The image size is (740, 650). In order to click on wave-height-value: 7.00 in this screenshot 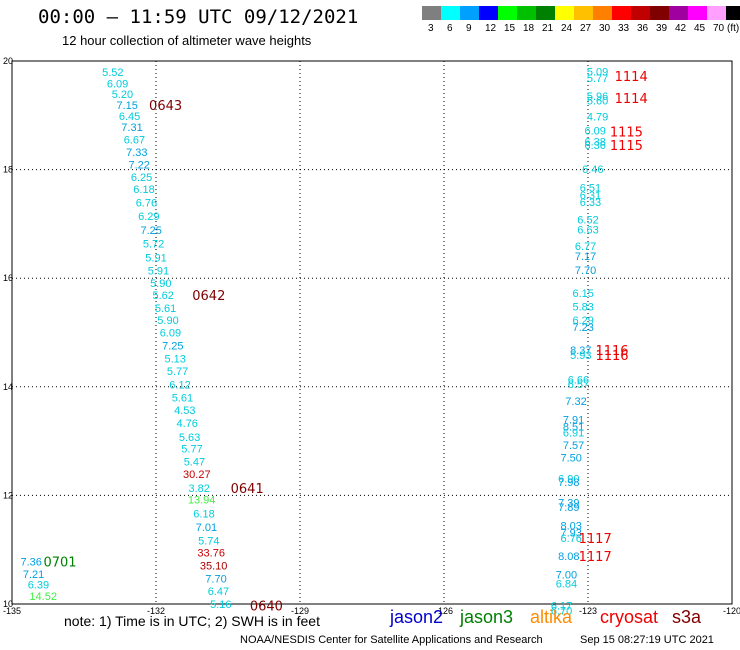, I will do `click(566, 576)`.